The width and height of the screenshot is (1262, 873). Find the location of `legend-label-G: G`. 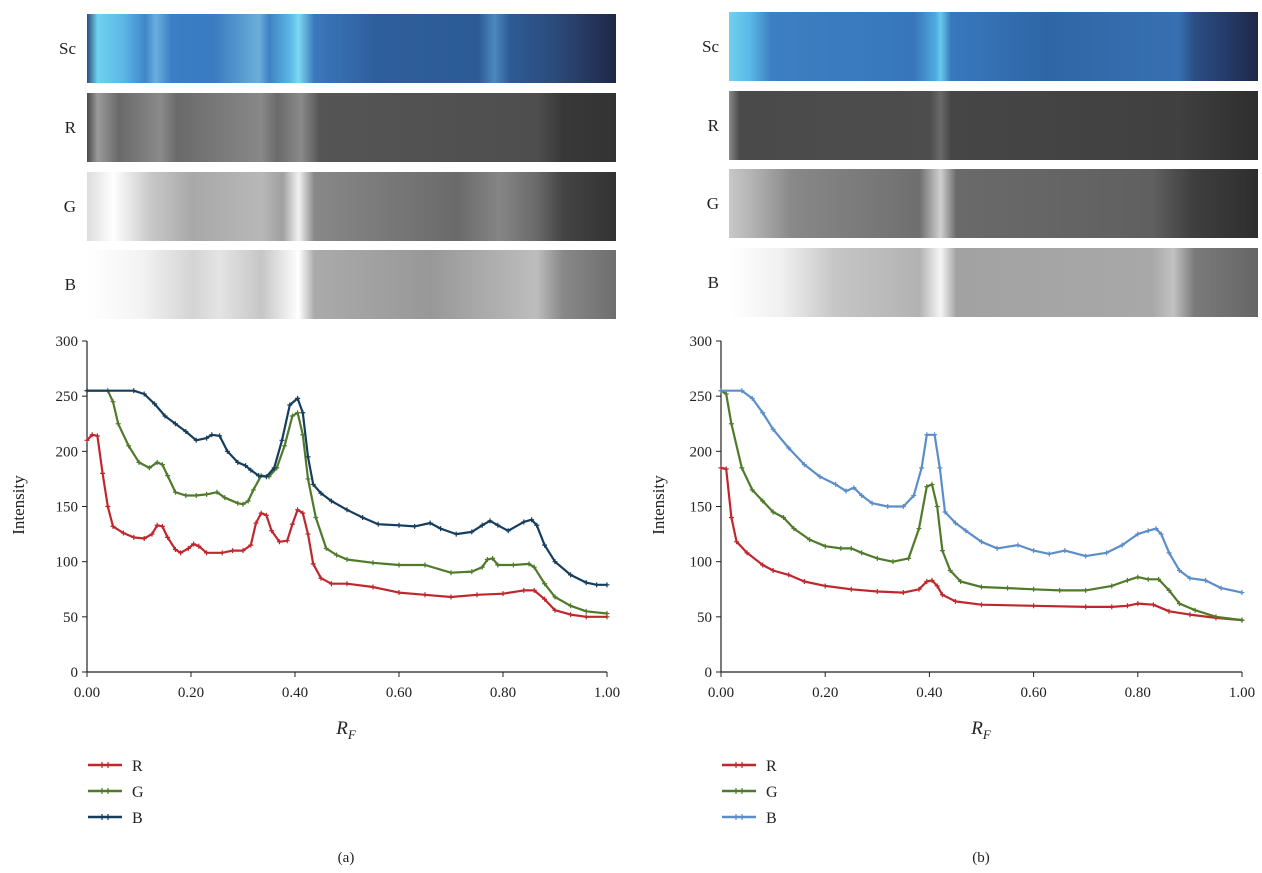

legend-label-G: G is located at coordinates (138, 792).